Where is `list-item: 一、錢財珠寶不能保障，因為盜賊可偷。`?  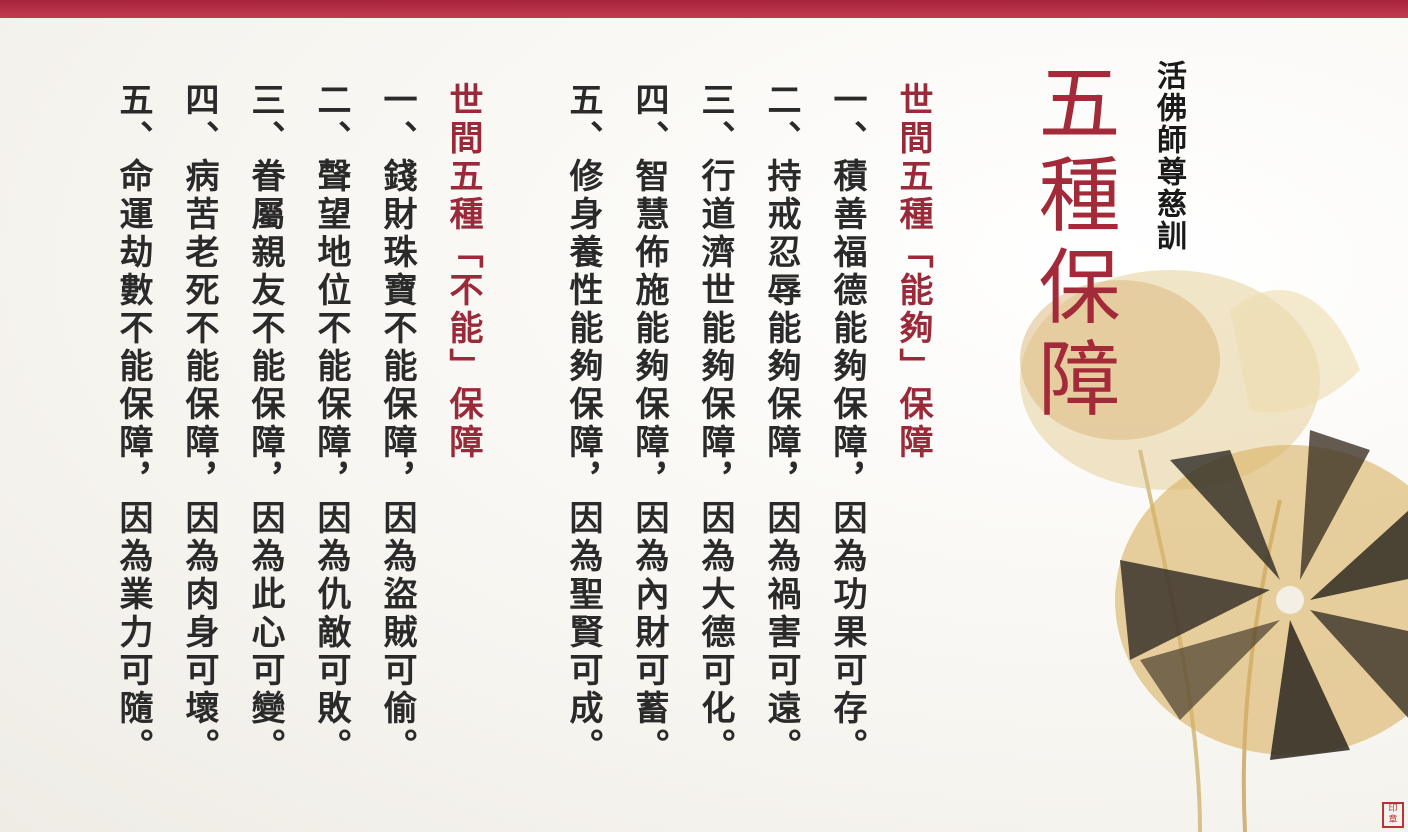
list-item: 一、錢財珠寶不能保障，因為盜賊可偷。 is located at coordinates (397, 424).